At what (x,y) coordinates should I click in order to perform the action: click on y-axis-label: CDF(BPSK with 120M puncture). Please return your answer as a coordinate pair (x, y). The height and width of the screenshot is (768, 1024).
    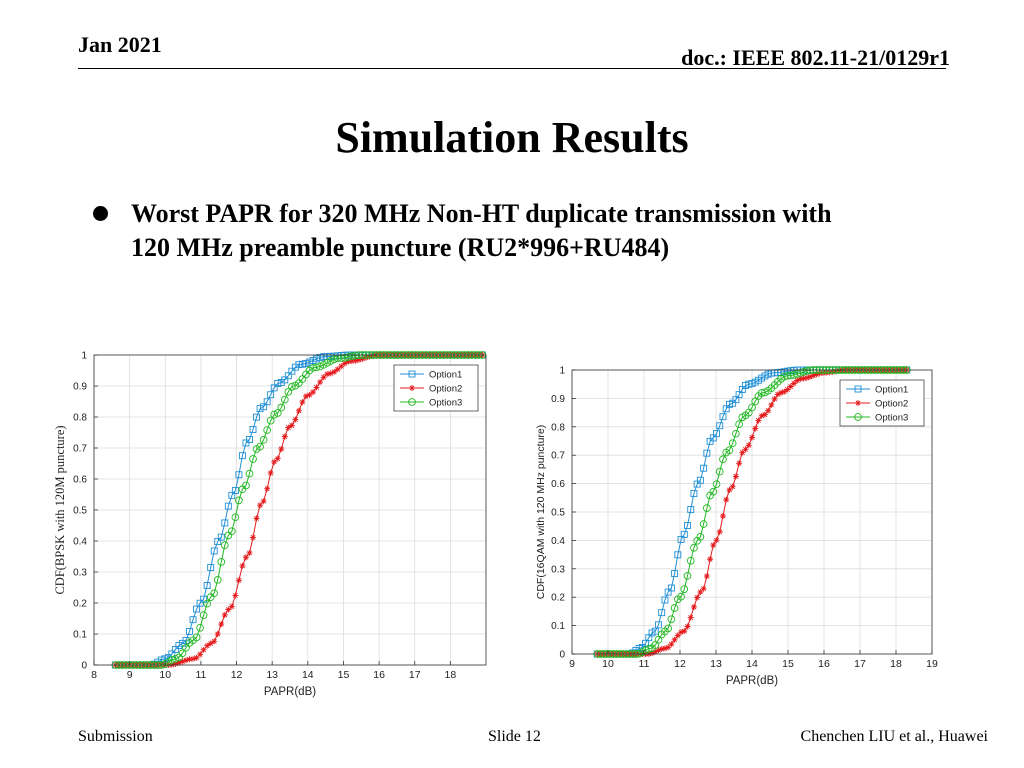
    Looking at the image, I should click on (60, 509).